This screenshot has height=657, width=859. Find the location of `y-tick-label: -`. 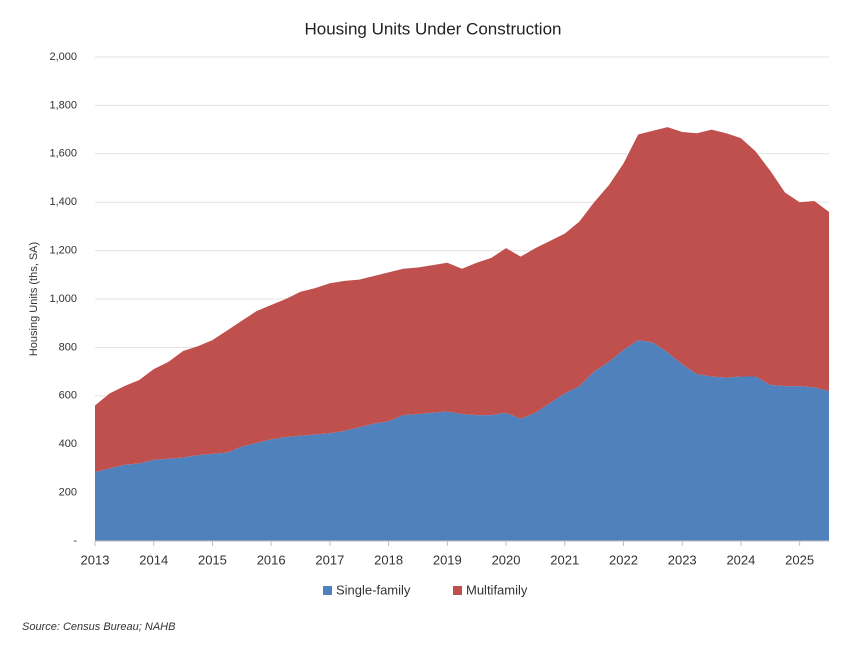

y-tick-label: - is located at coordinates (75, 541).